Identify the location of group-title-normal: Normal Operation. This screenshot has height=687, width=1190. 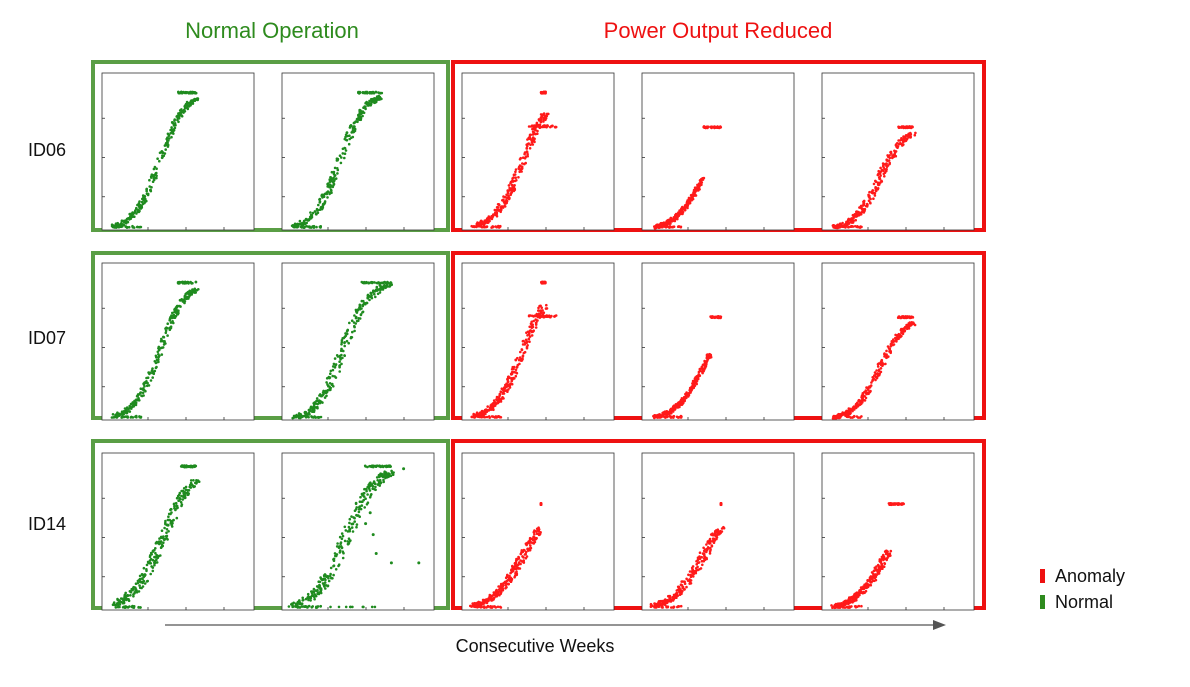
(272, 30).